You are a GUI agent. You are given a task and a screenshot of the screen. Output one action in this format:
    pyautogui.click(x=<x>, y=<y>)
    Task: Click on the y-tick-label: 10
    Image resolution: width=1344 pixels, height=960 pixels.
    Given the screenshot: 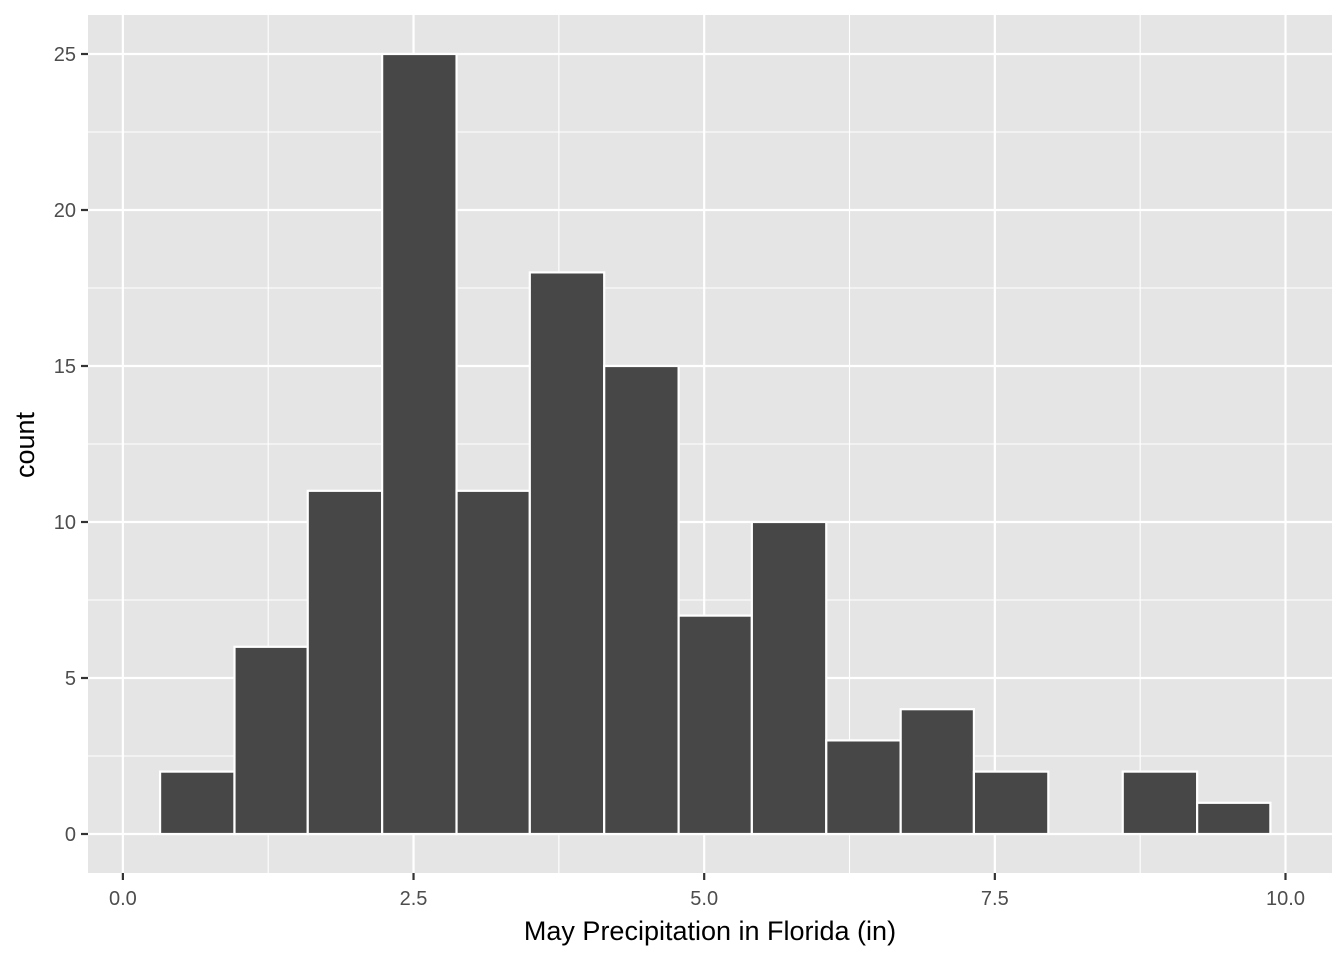 What is the action you would take?
    pyautogui.click(x=65, y=523)
    